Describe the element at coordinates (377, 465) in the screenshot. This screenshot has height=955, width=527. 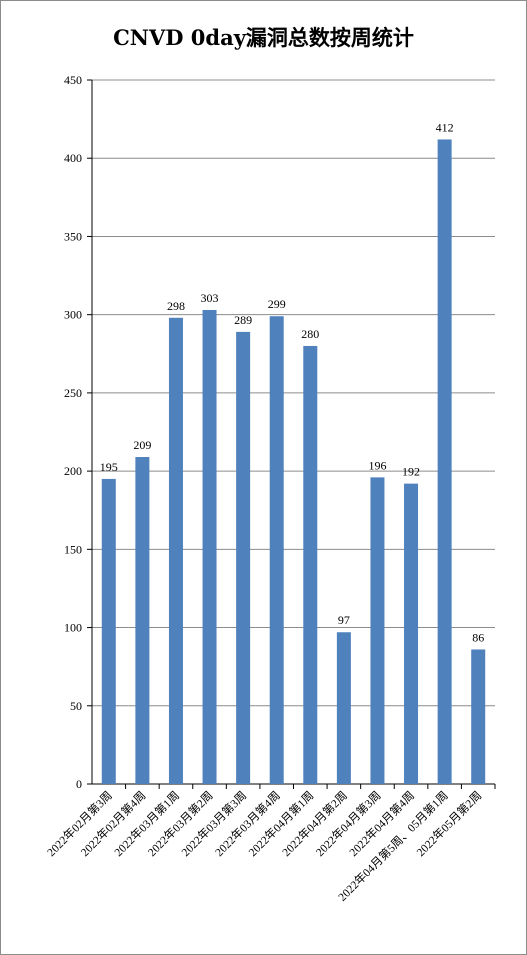
I see `data-label: 196` at that location.